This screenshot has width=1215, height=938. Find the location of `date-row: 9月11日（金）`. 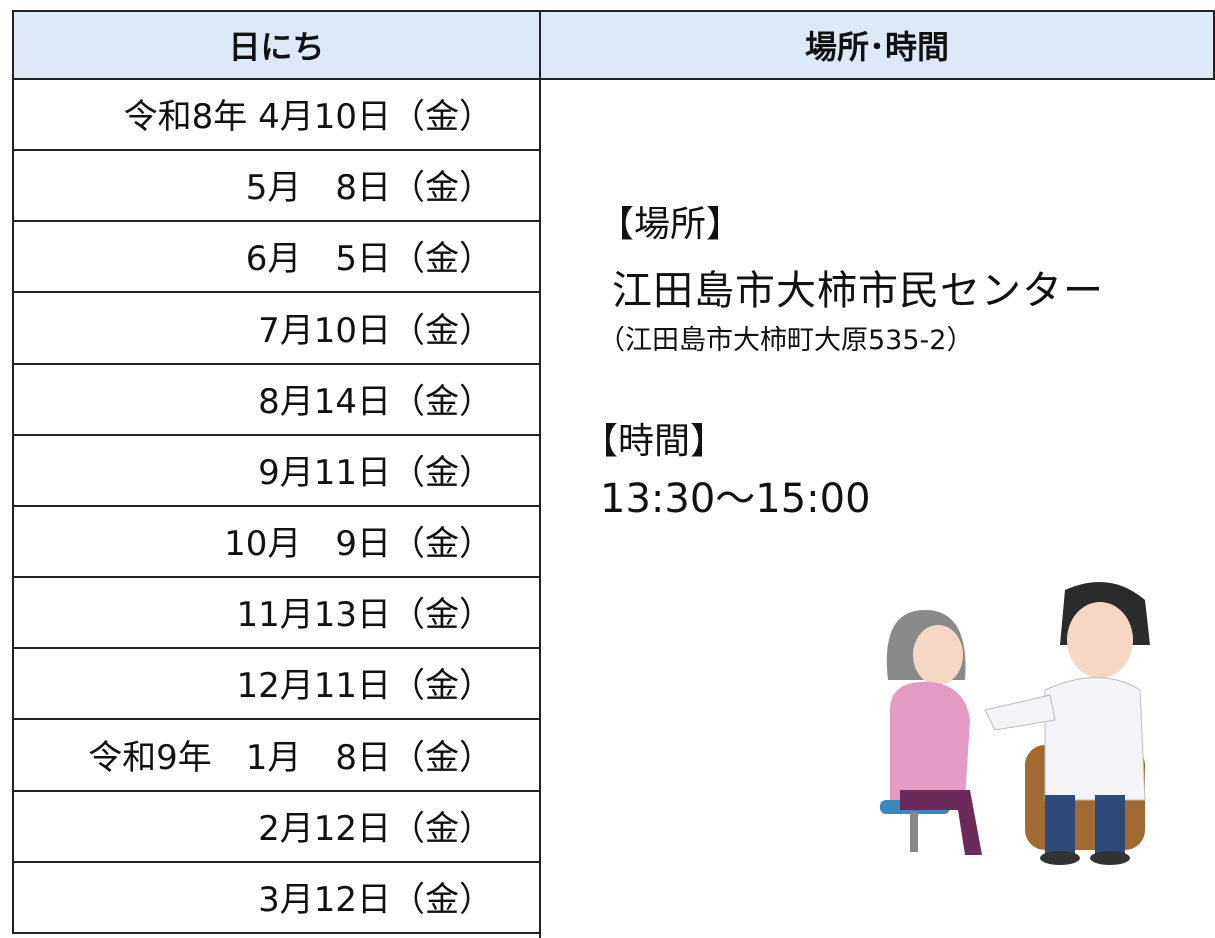

date-row: 9月11日（金） is located at coordinates (276, 470).